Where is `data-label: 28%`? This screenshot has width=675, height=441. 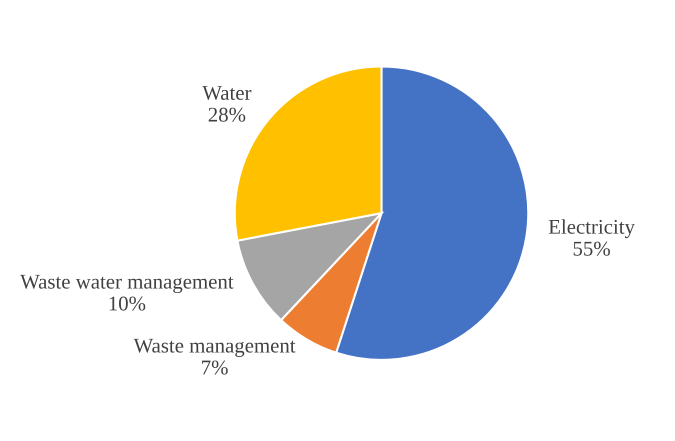
data-label: 28% is located at coordinates (227, 115).